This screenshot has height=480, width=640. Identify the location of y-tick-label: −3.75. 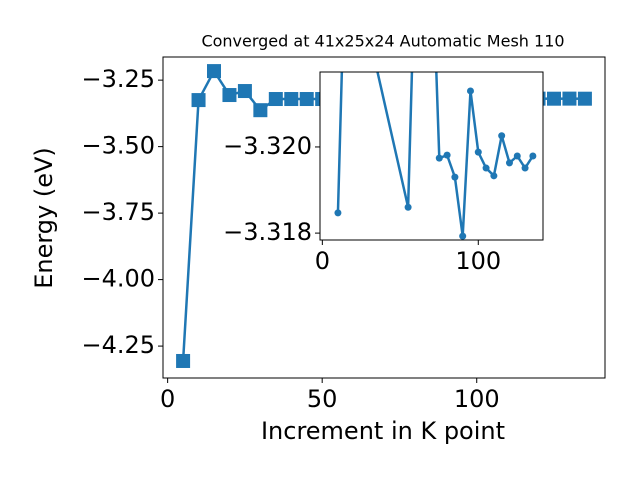
(118, 212).